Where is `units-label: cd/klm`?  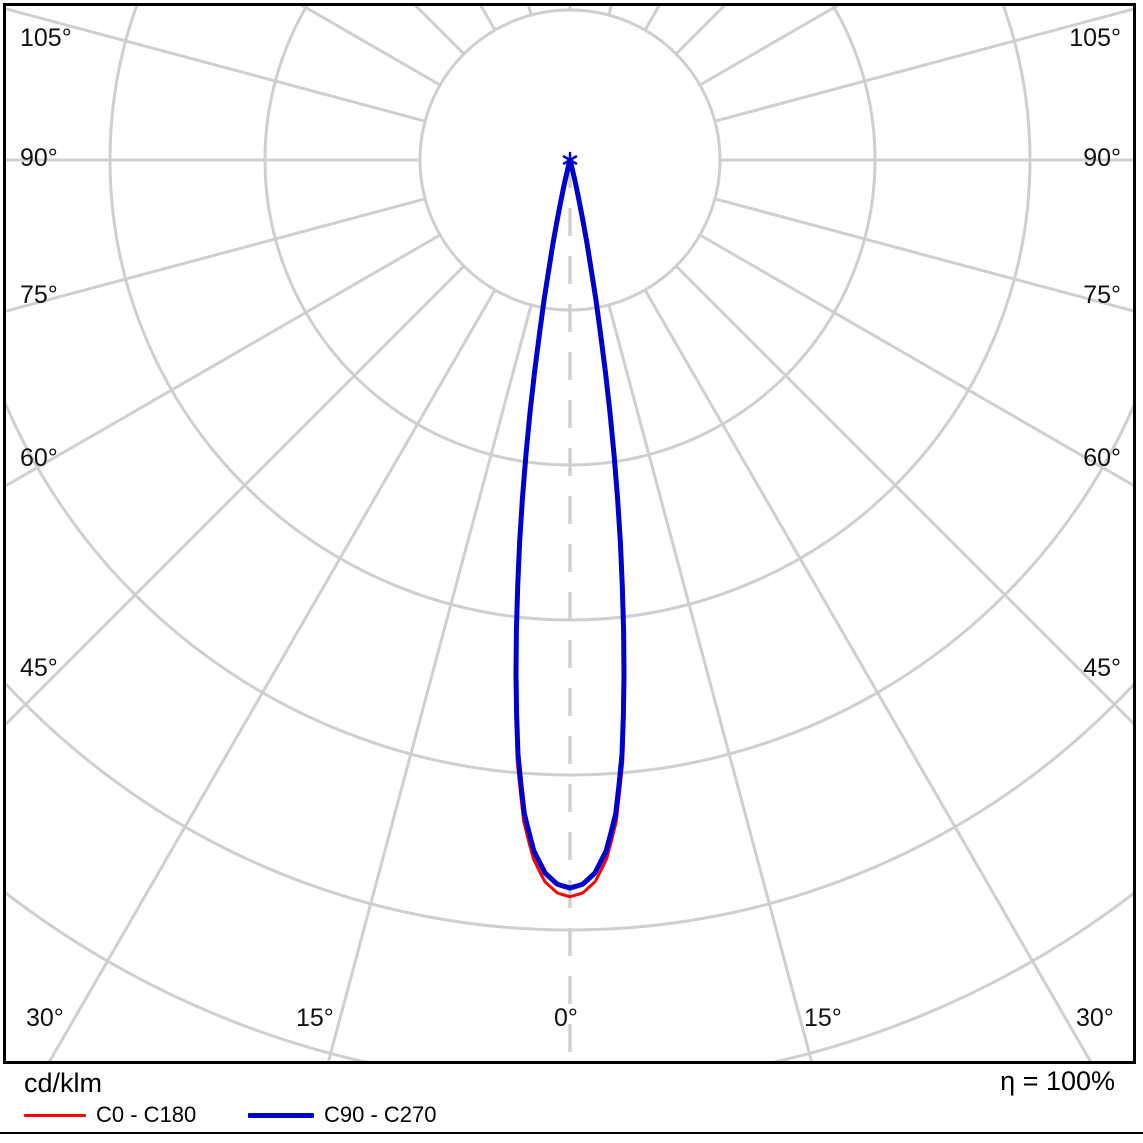 units-label: cd/klm is located at coordinates (63, 1083).